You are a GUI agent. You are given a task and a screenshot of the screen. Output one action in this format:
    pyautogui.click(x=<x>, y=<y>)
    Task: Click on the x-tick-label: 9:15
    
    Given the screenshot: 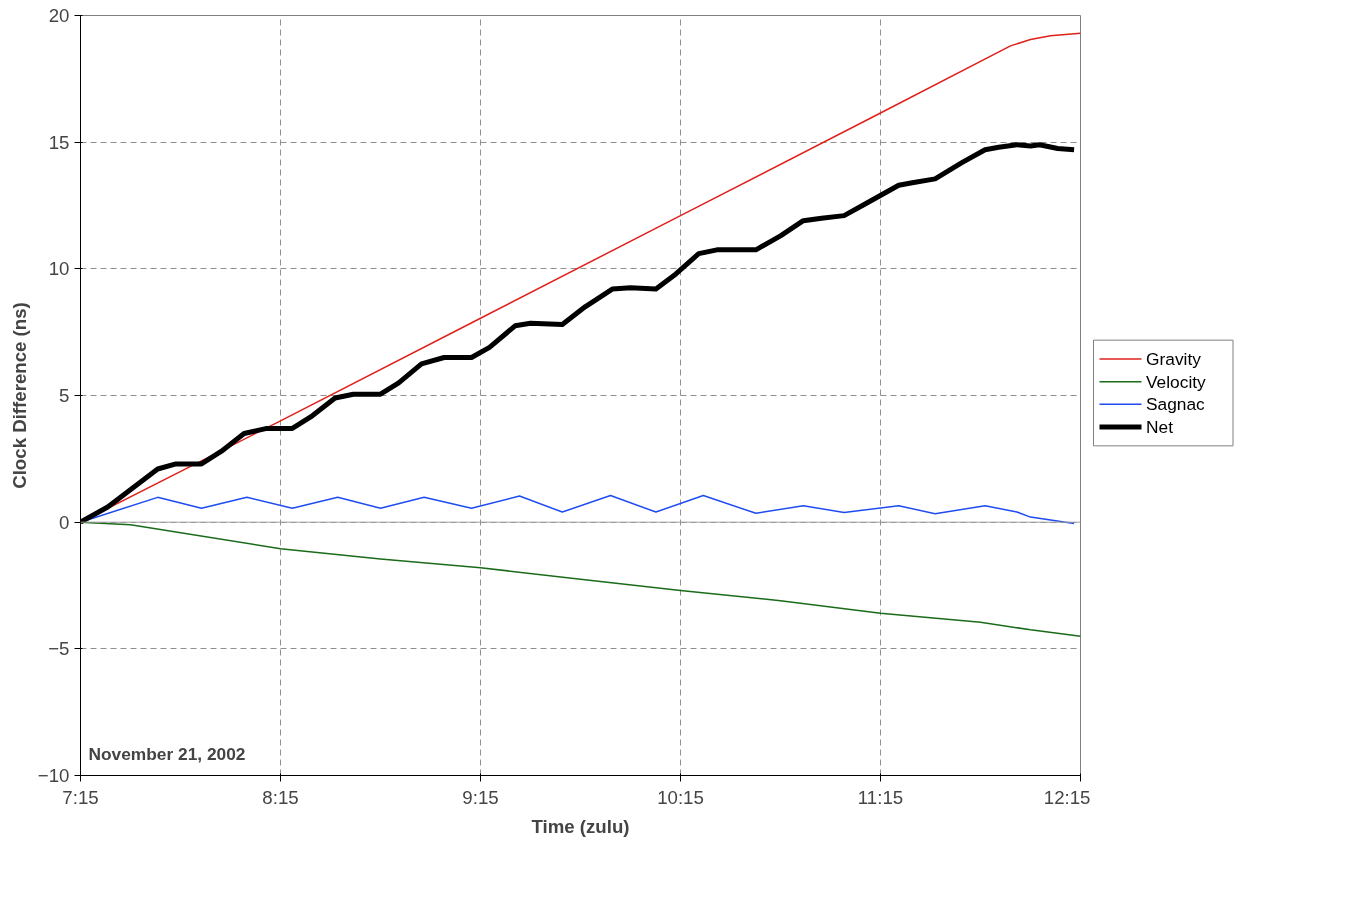 What is the action you would take?
    pyautogui.click(x=480, y=797)
    